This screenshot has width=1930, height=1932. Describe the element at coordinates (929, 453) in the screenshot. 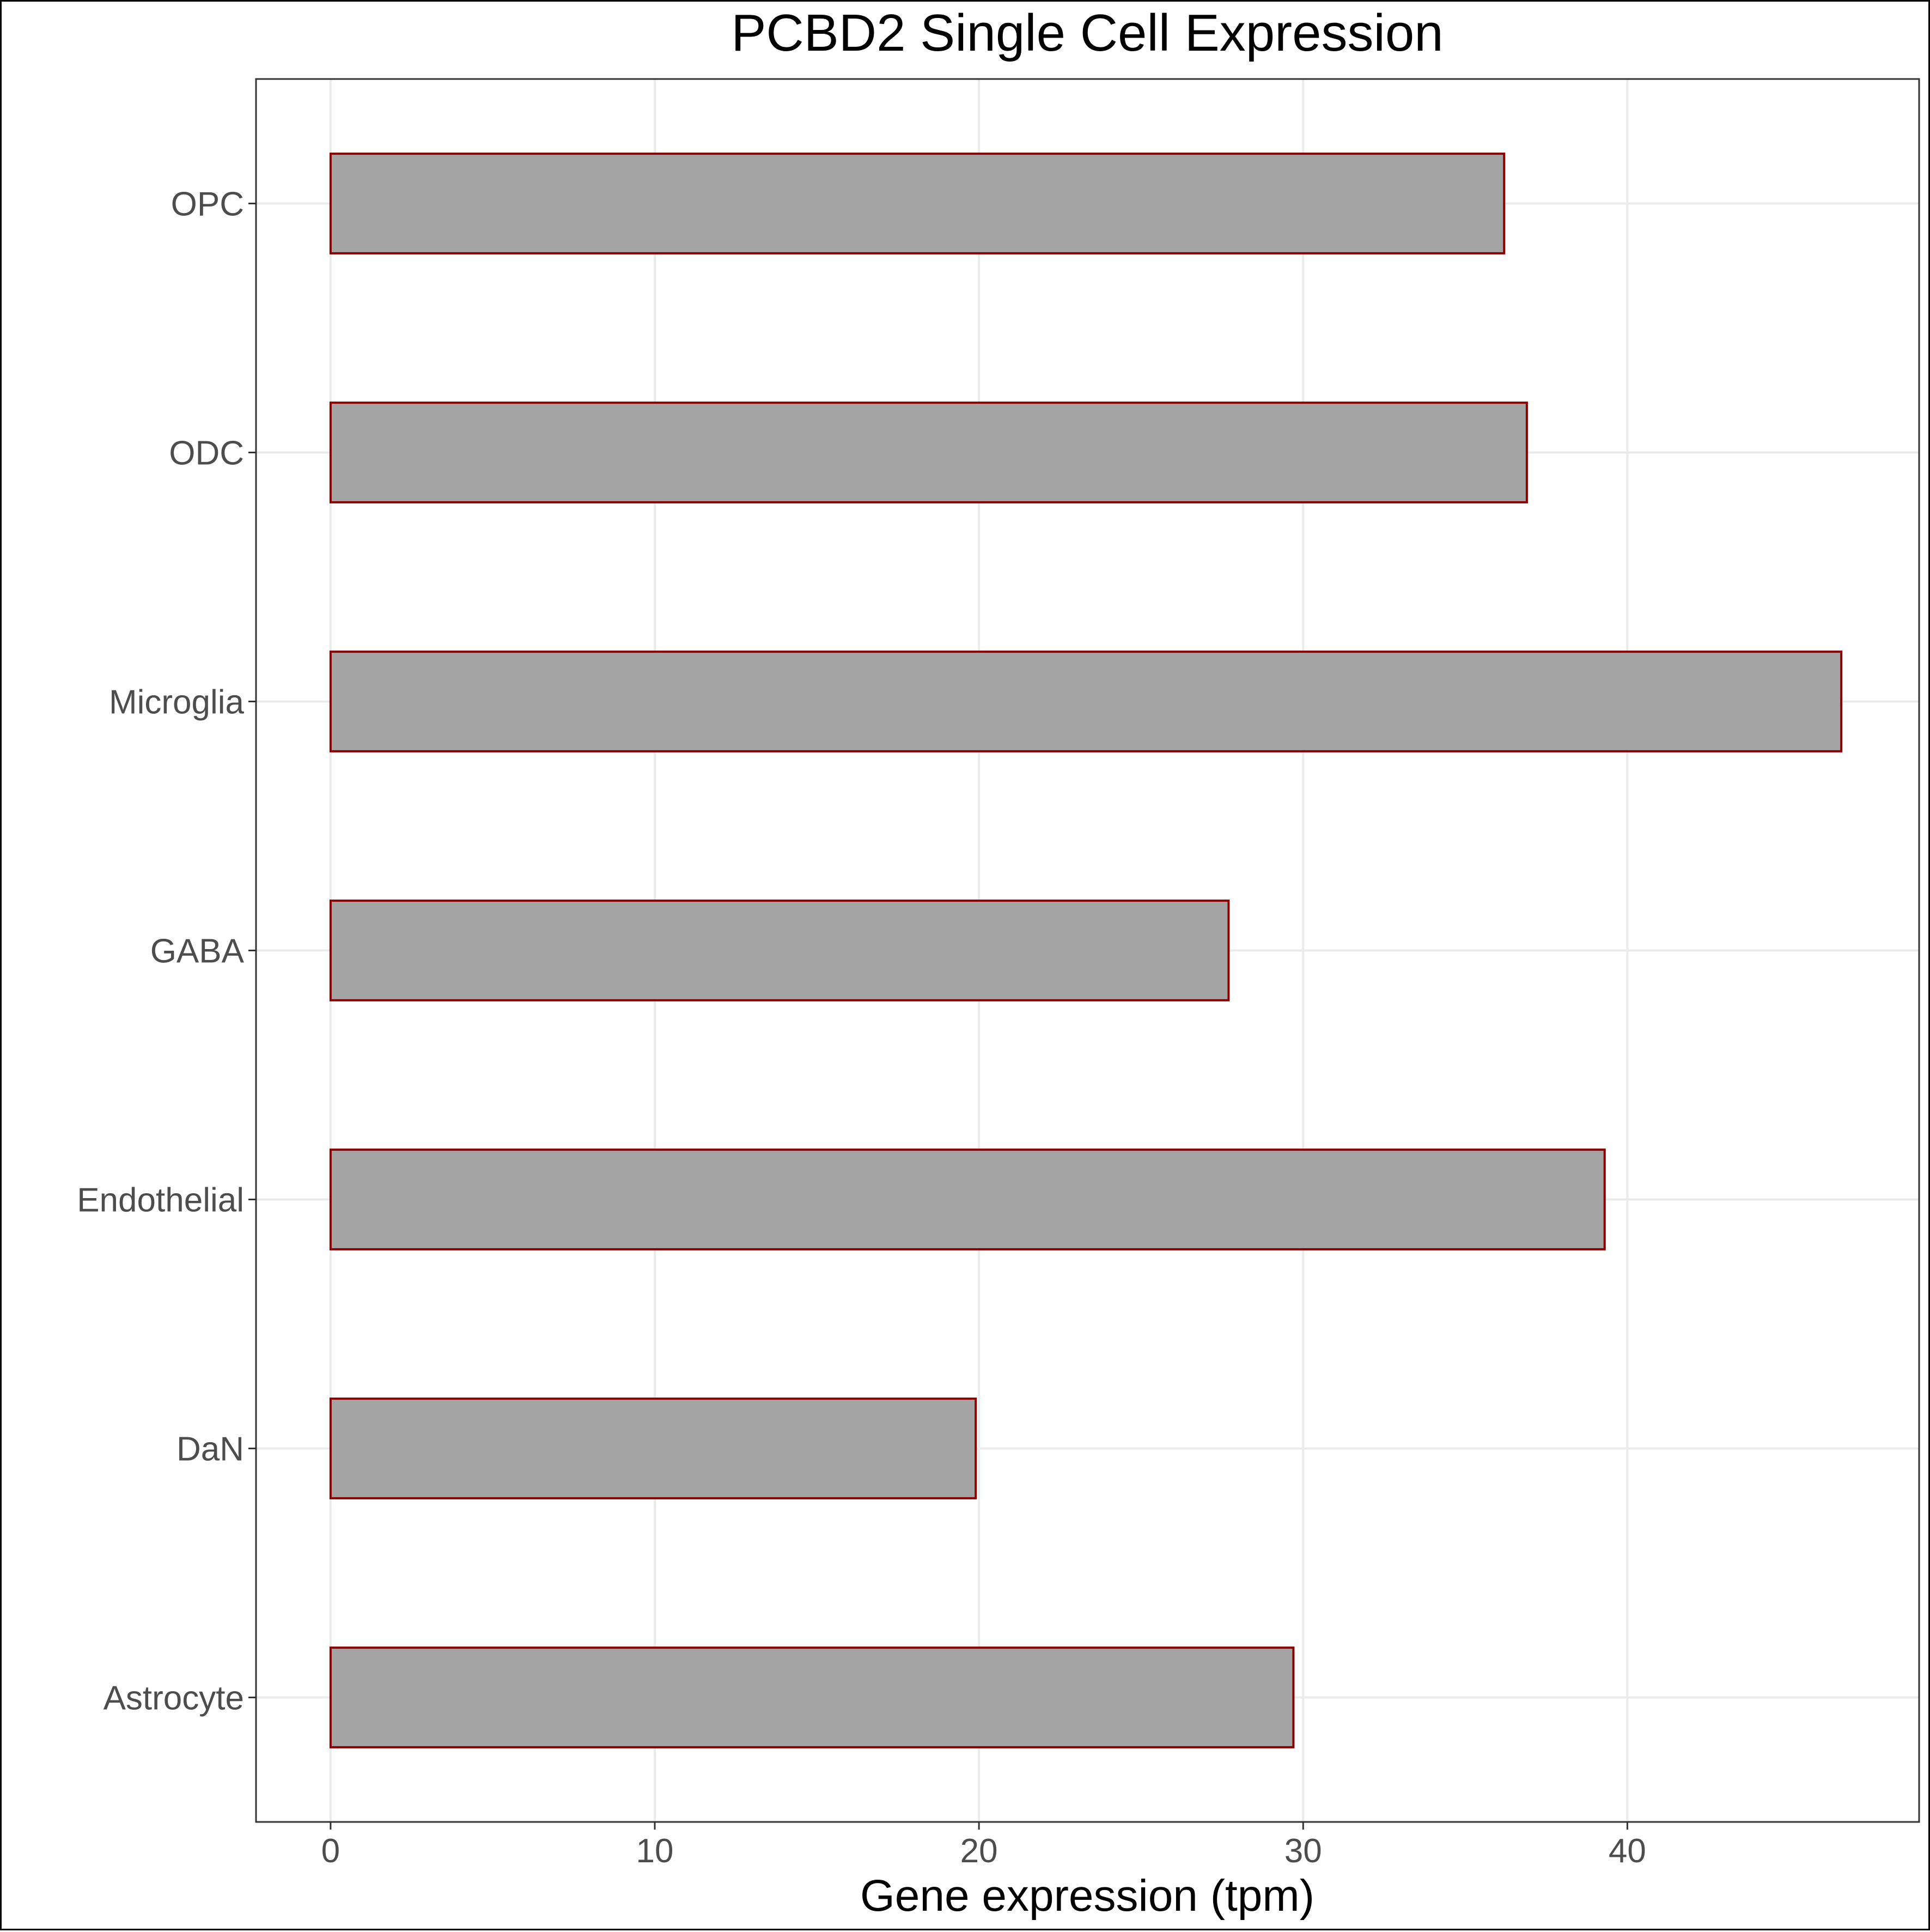

I see `bar-odc` at that location.